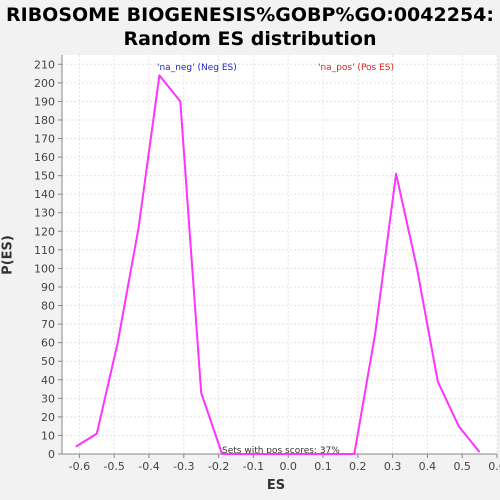 The height and width of the screenshot is (500, 500). What do you see at coordinates (48, 361) in the screenshot?
I see `y-tick-label: 50` at bounding box center [48, 361].